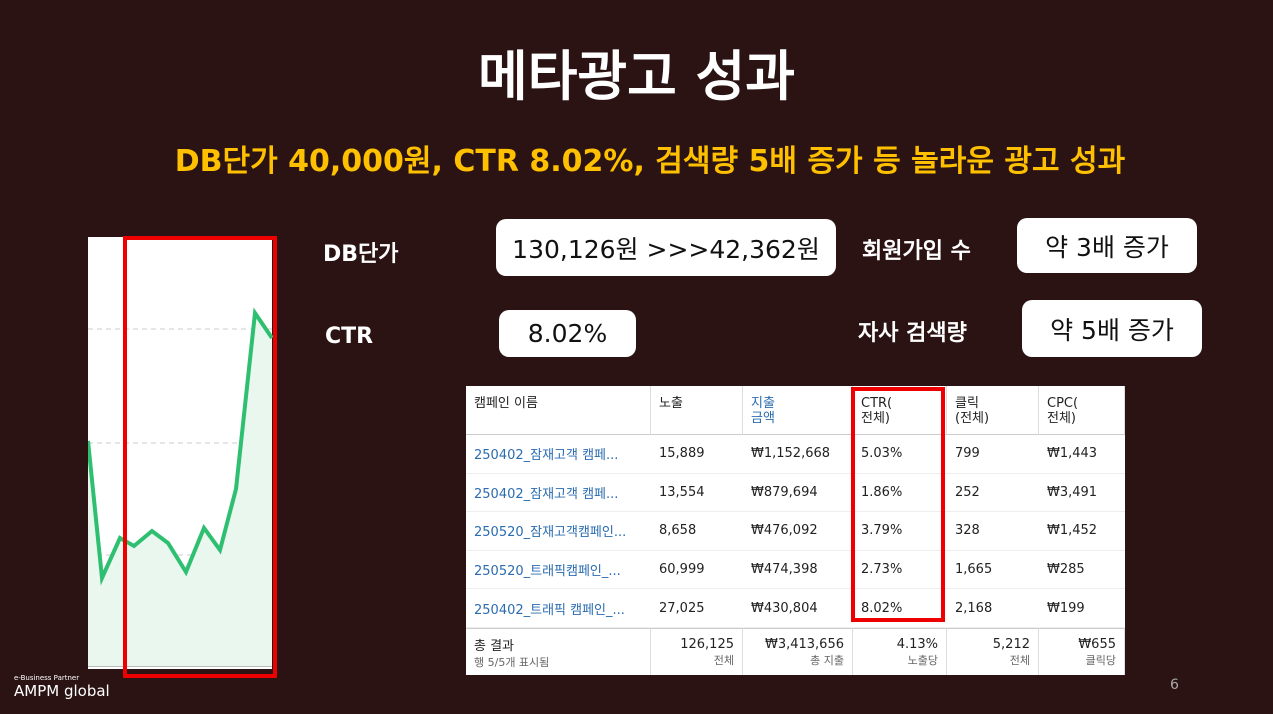 The width and height of the screenshot is (1273, 714). Describe the element at coordinates (567, 333) in the screenshot. I see `metric-value: 8.02%` at that location.